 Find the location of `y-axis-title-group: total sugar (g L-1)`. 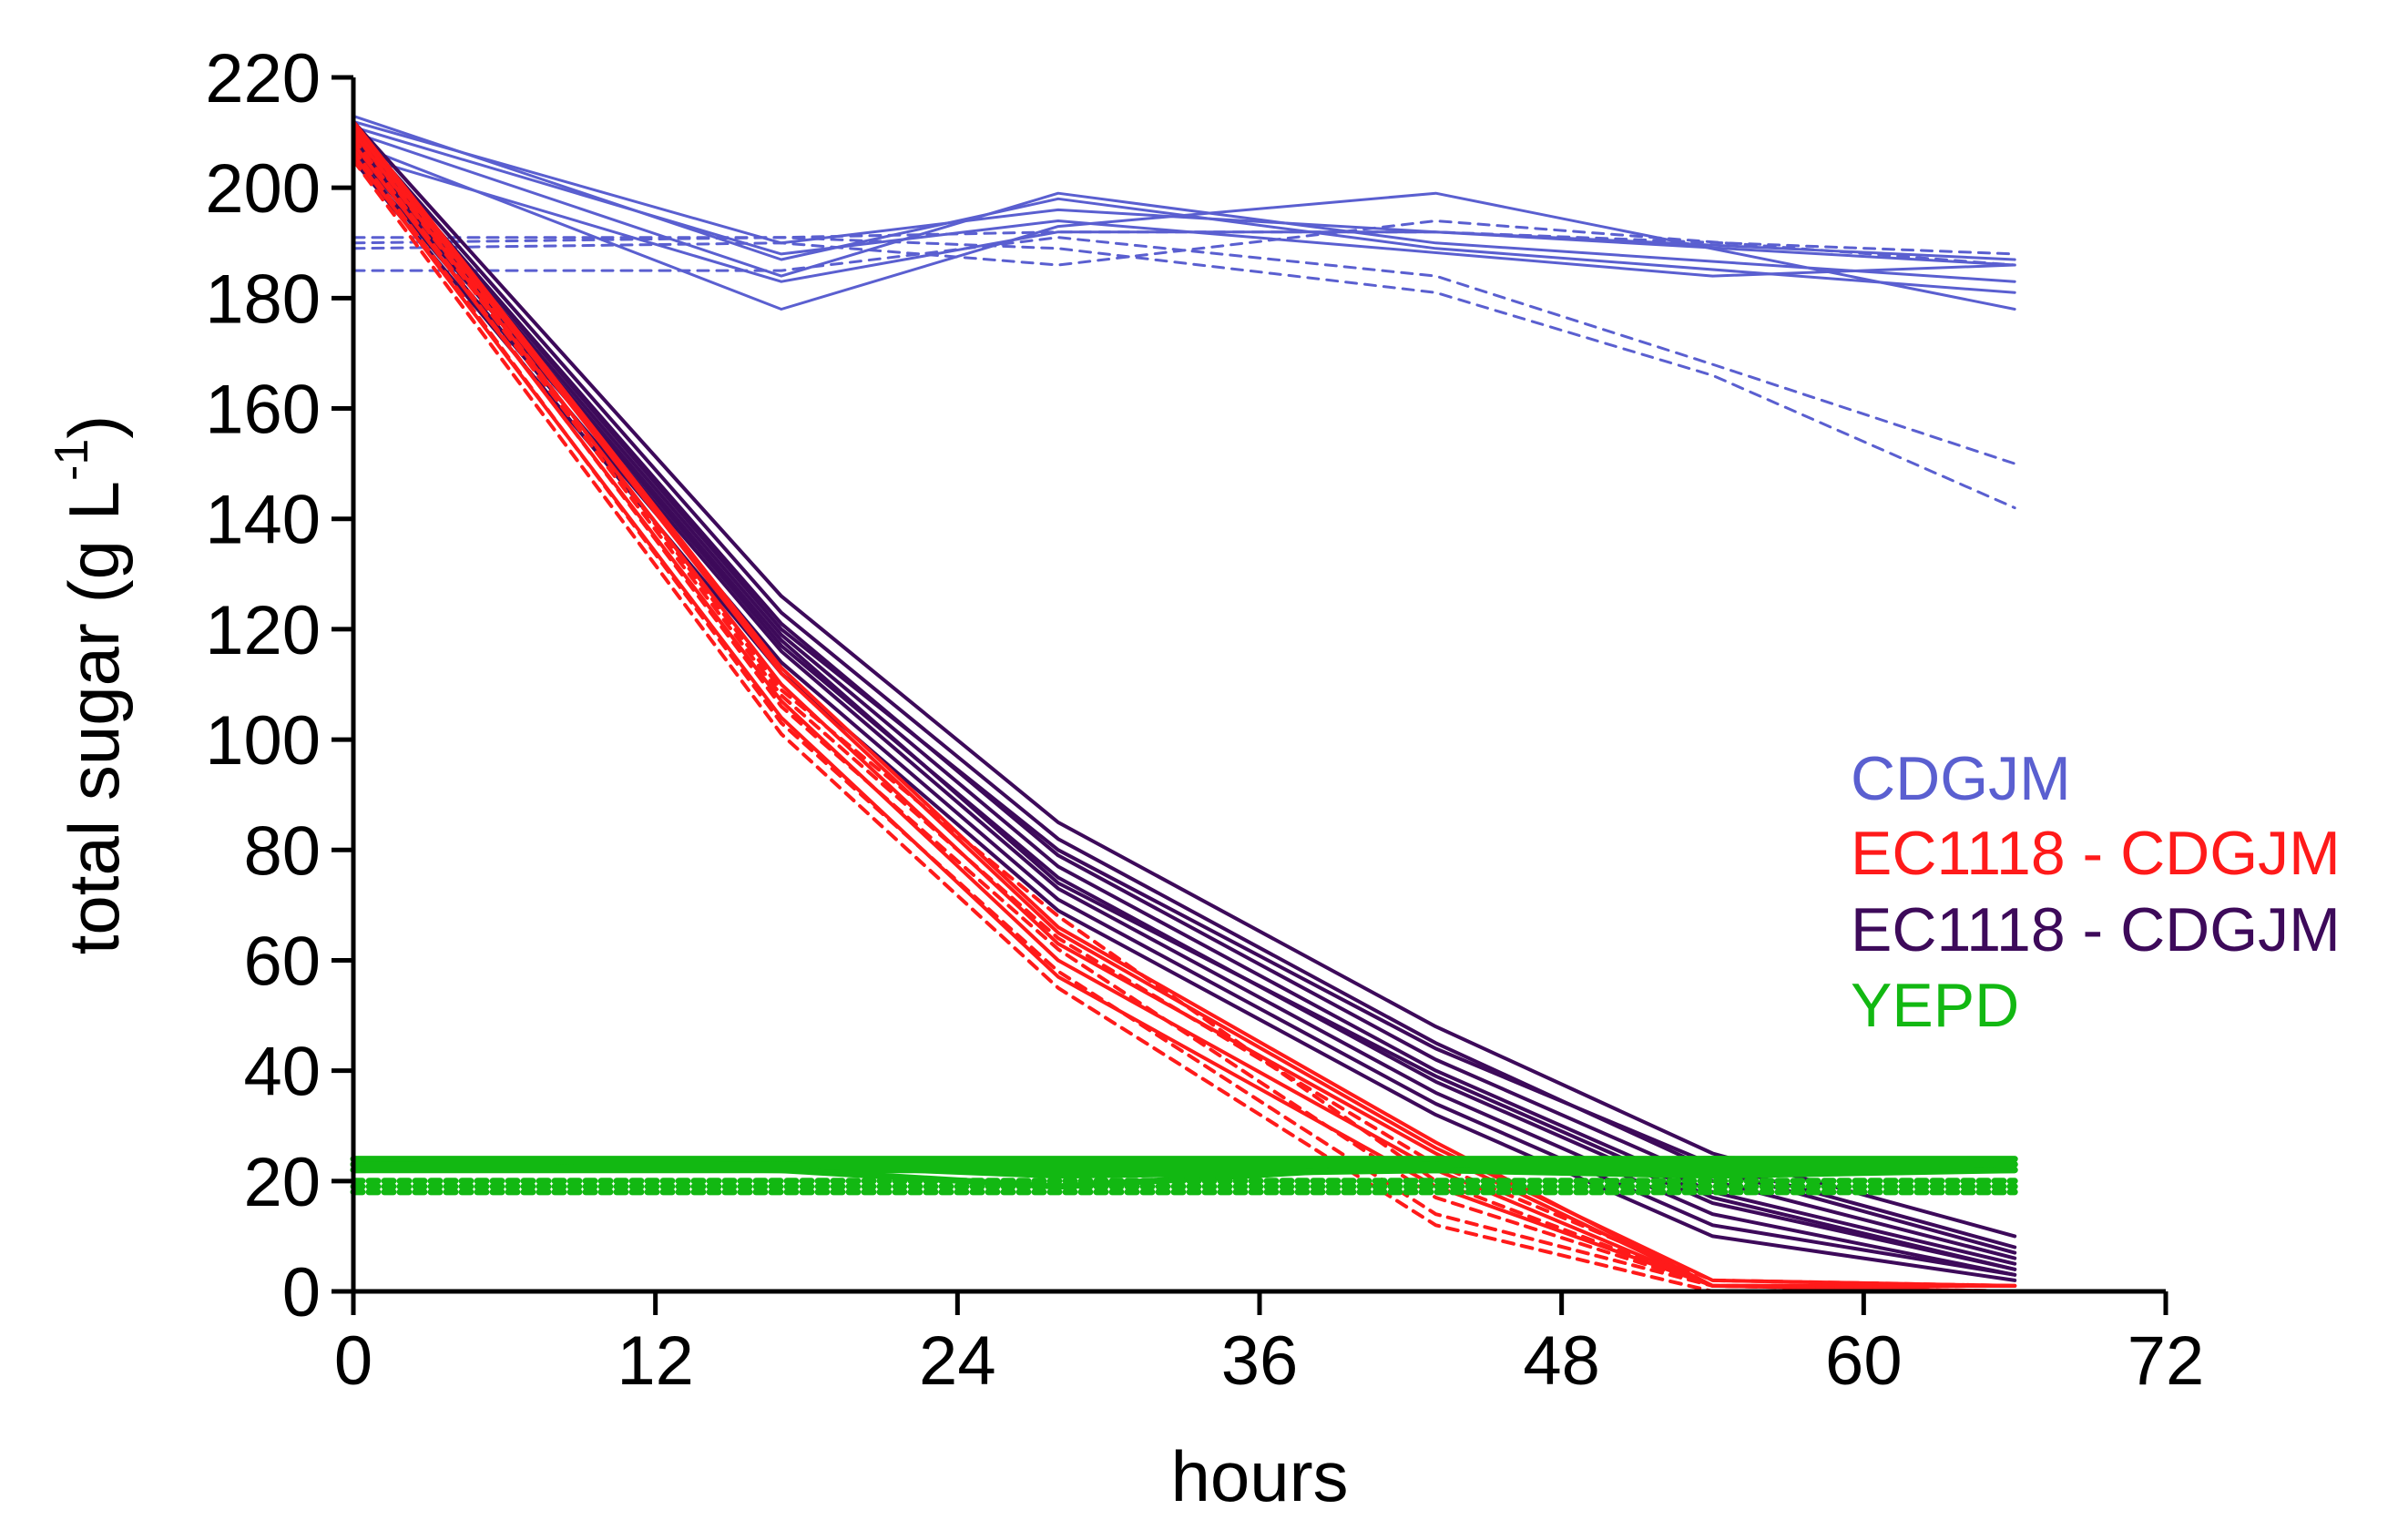

y-axis-title-group: total sugar (g L-1) is located at coordinates (90, 685).